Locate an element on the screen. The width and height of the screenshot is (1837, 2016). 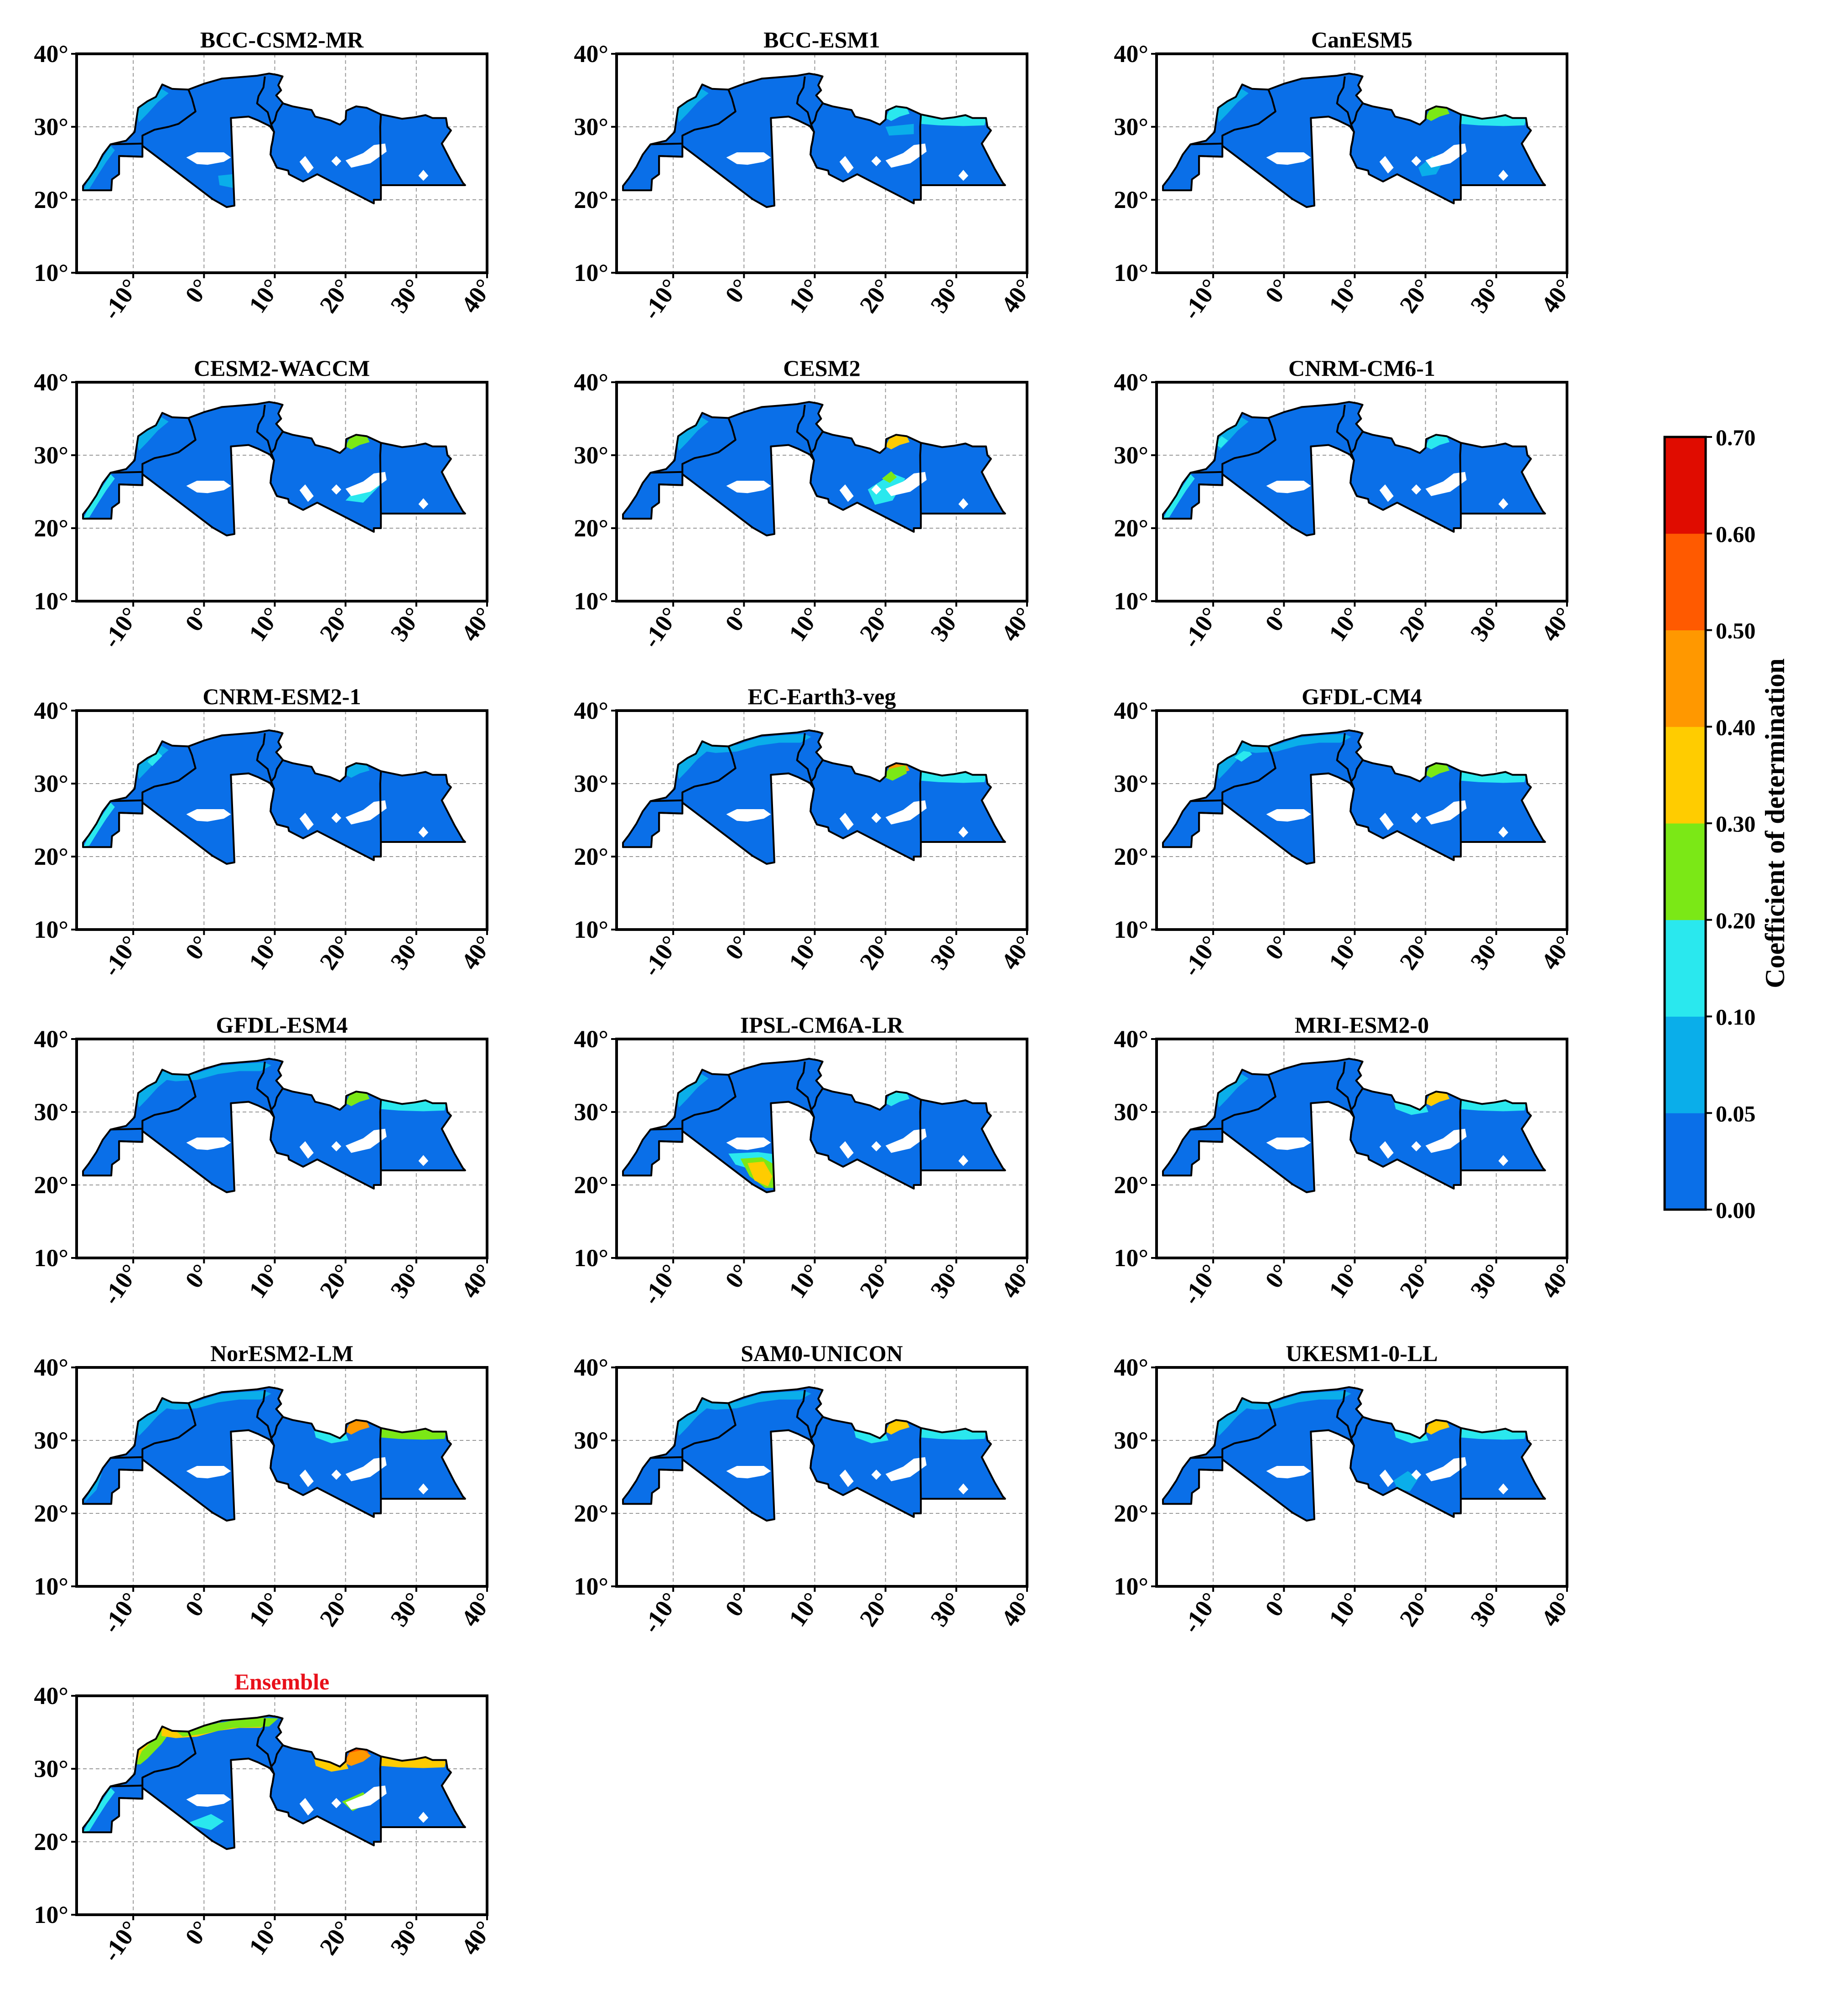
panel-title: BCC-ESM1 is located at coordinates (822, 39).